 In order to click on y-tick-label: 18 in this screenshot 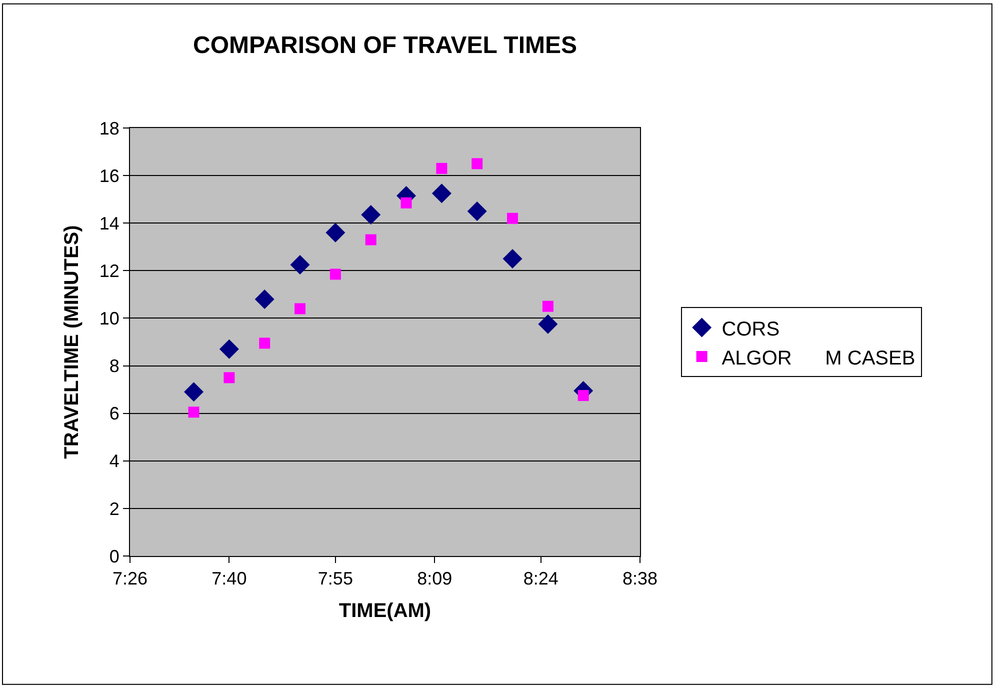, I will do `click(109, 128)`.